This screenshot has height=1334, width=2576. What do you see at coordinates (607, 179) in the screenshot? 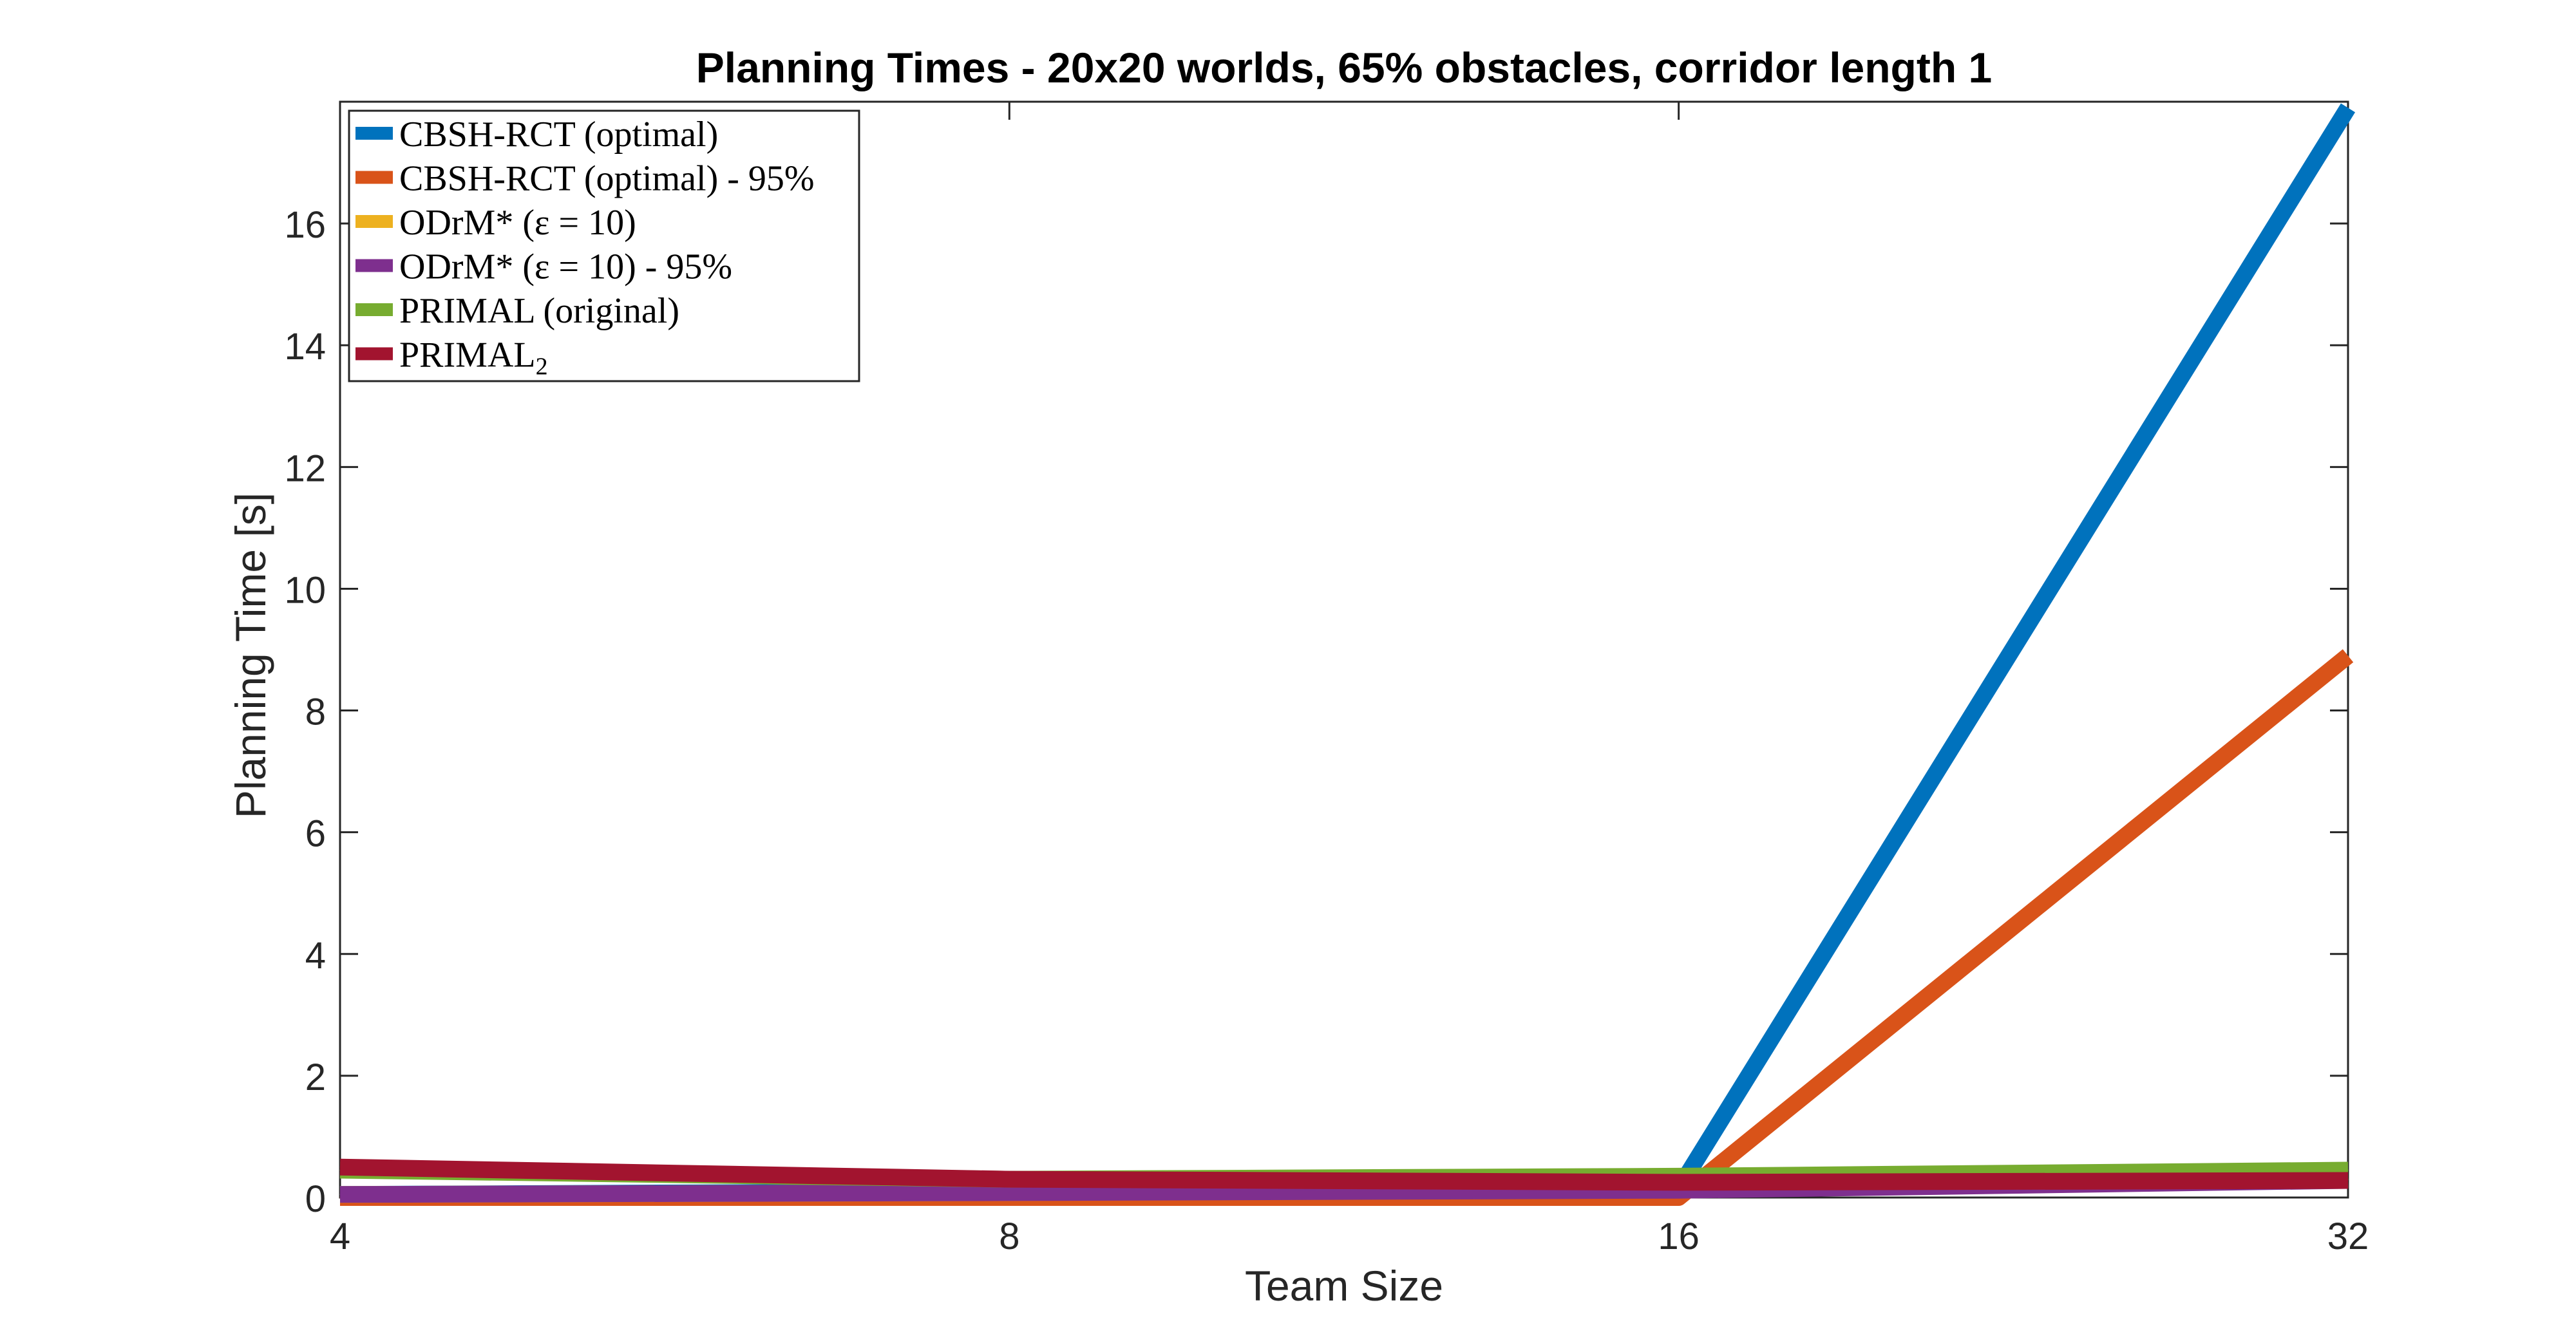
I see `legend-label: CBSH-RCT (optimal) - 95%` at bounding box center [607, 179].